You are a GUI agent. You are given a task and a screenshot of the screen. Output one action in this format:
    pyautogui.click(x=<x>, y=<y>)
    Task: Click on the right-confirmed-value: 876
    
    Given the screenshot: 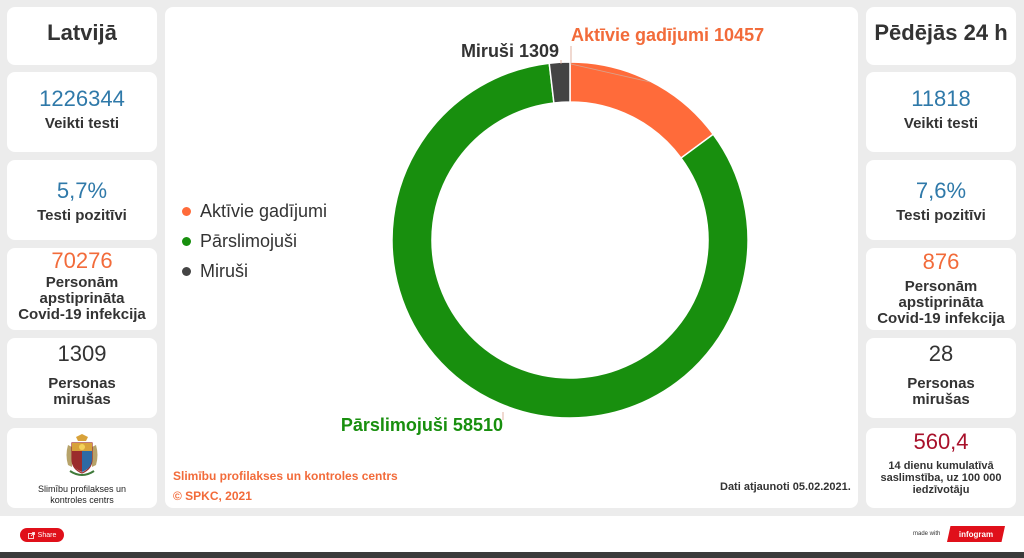 What is the action you would take?
    pyautogui.click(x=941, y=261)
    